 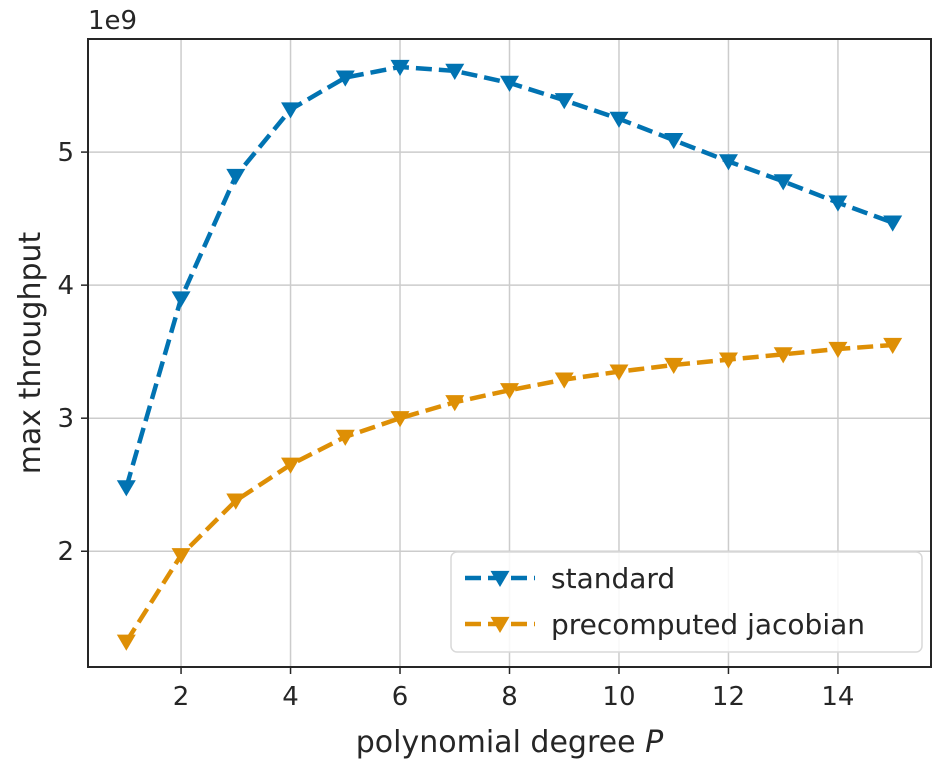 What do you see at coordinates (181, 697) in the screenshot?
I see `x-tick-label: 2` at bounding box center [181, 697].